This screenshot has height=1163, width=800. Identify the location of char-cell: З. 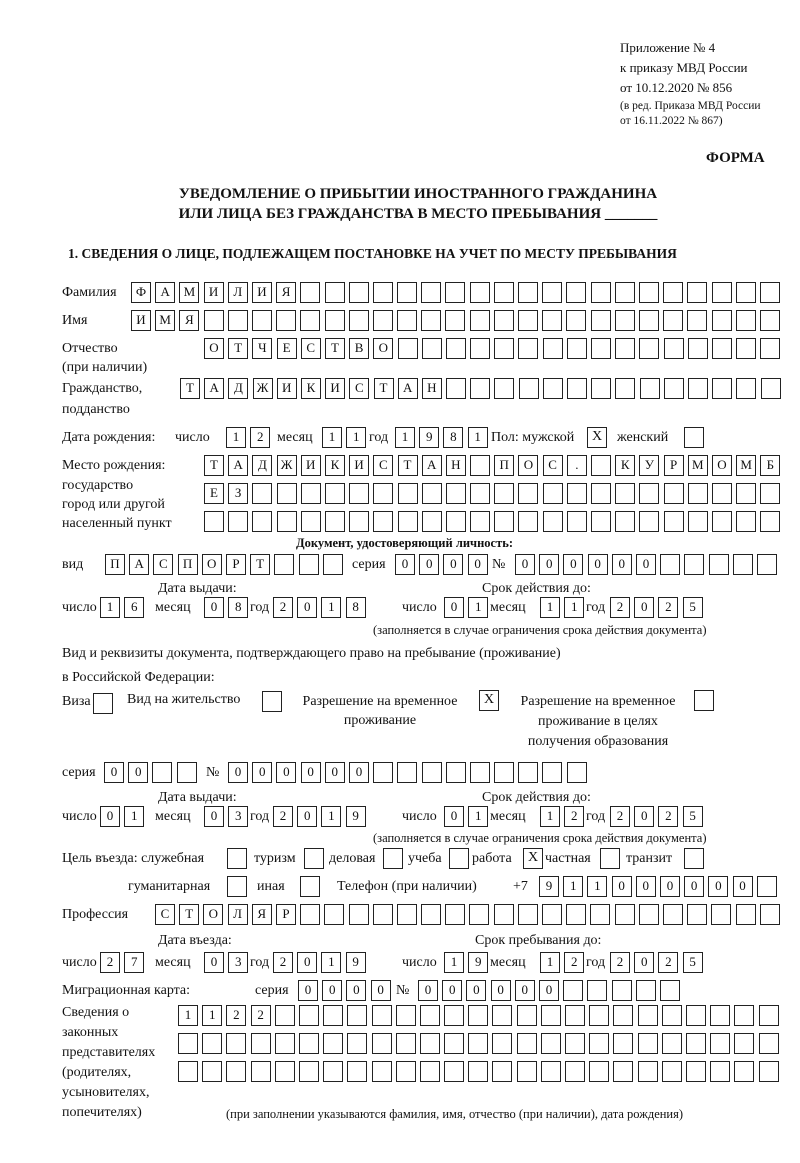
(238, 493).